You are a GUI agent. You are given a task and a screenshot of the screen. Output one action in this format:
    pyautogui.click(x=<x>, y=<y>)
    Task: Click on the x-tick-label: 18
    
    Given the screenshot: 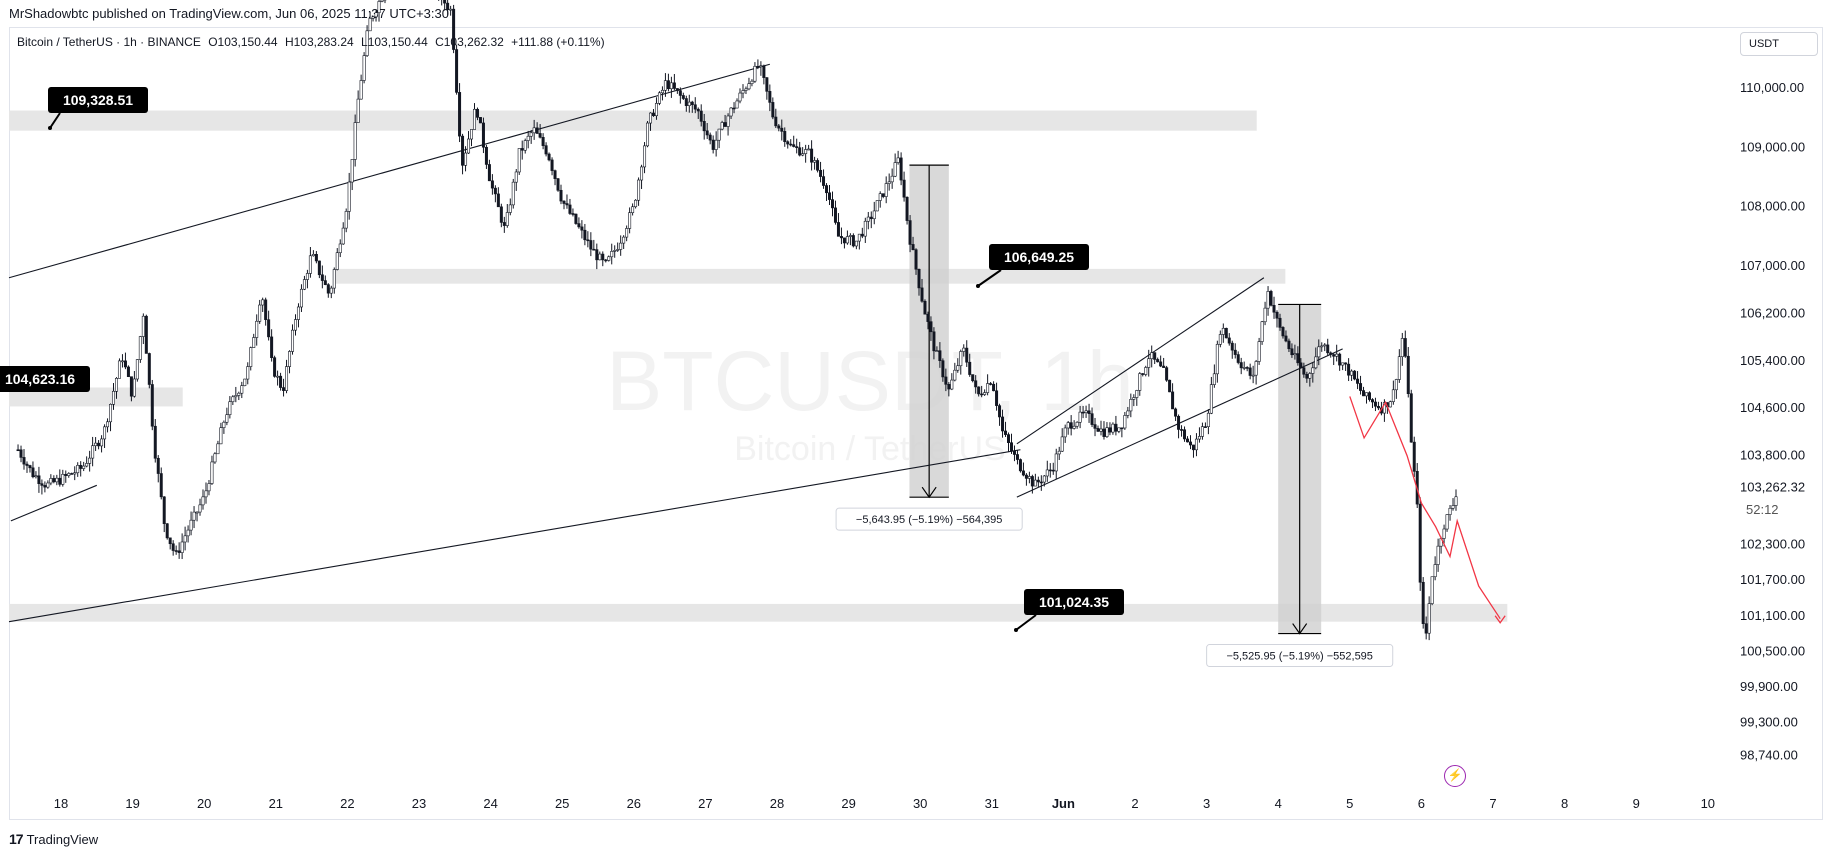 What is the action you would take?
    pyautogui.click(x=61, y=803)
    